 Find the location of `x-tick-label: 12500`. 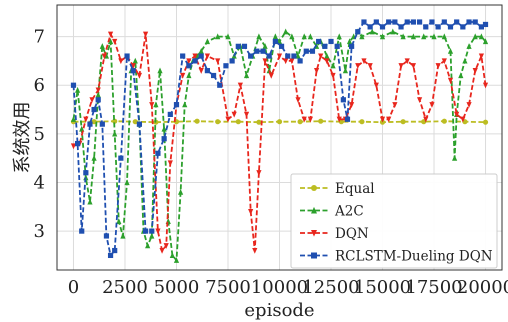

x-tick-label: 12500 is located at coordinates (330, 287).